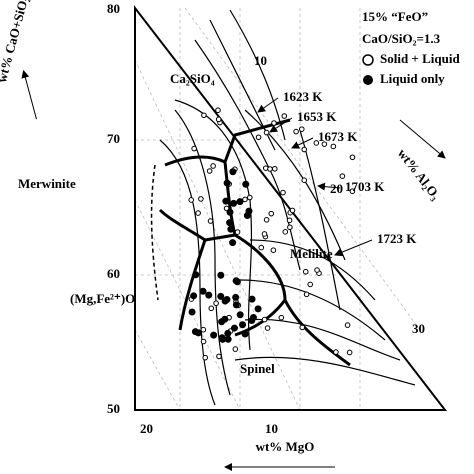  I want to click on region-label: Merwinite, so click(47, 183).